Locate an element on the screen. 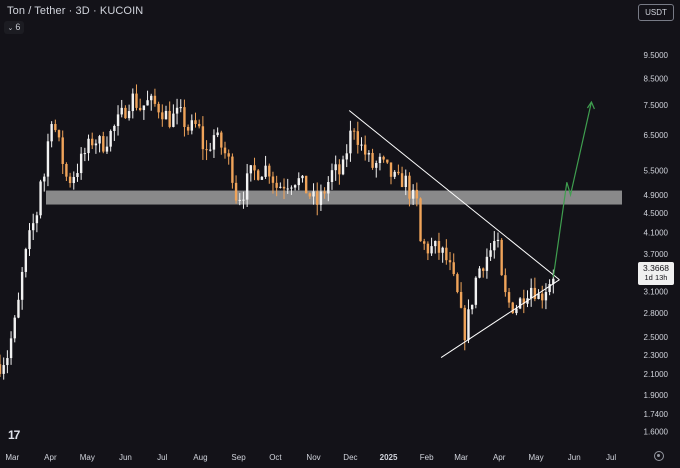  gear-icon is located at coordinates (659, 456).